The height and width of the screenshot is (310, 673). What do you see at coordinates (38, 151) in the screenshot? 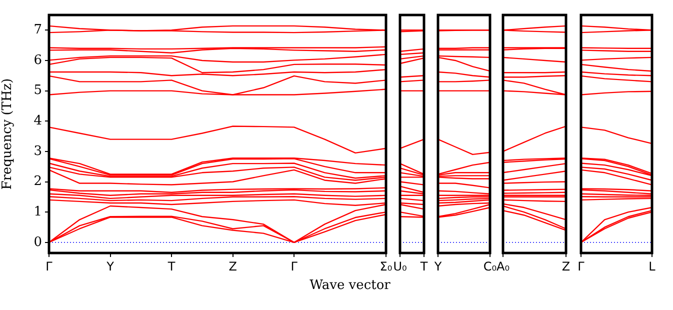
I see `y-tick-label: 3` at bounding box center [38, 151].